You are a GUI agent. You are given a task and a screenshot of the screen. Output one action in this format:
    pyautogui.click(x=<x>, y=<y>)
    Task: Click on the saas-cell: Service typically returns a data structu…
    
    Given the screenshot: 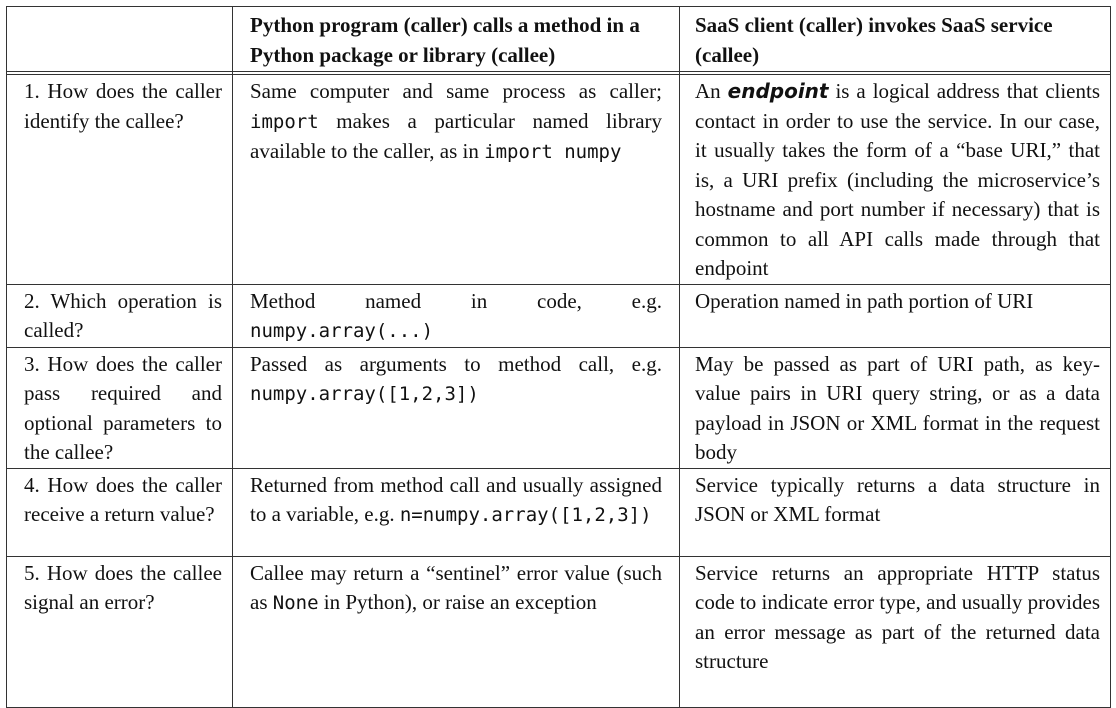 What is the action you would take?
    pyautogui.click(x=895, y=512)
    